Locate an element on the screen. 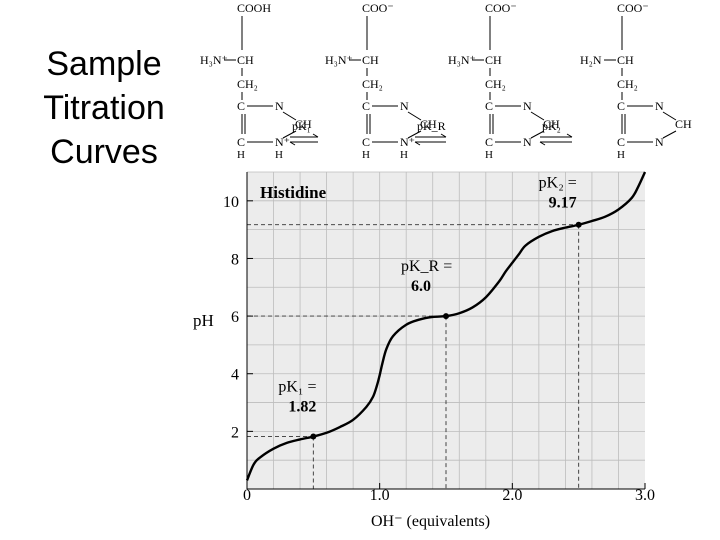 This screenshot has height=540, width=720. pk-label-line: 6.0 is located at coordinates (421, 286).